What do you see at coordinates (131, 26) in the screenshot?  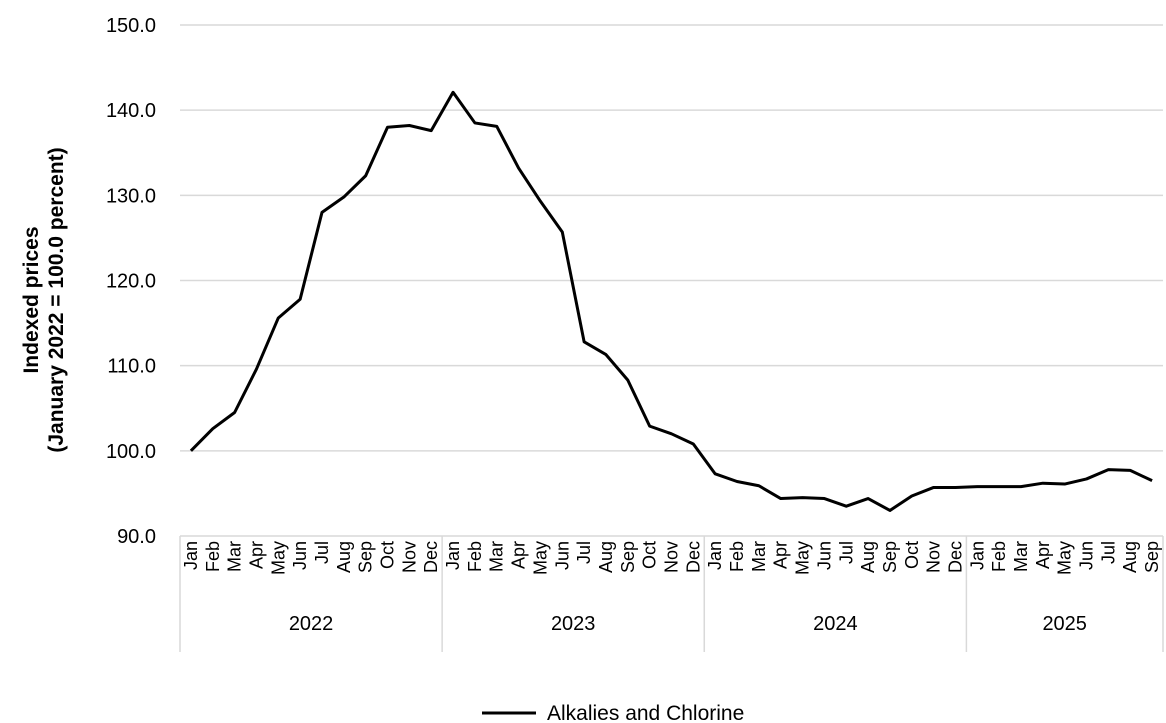 I see `y-tick-label: 150.0` at bounding box center [131, 26].